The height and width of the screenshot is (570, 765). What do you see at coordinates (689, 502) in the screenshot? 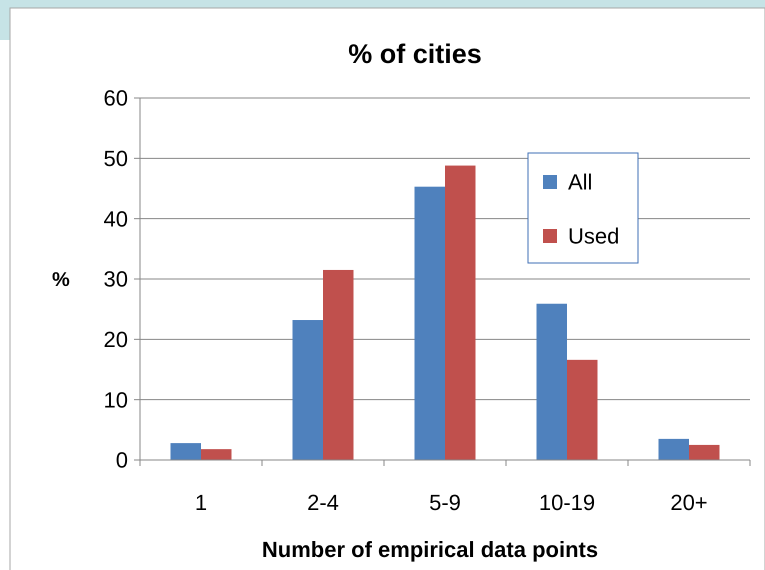
I see `x-tick-label: 20+` at bounding box center [689, 502].